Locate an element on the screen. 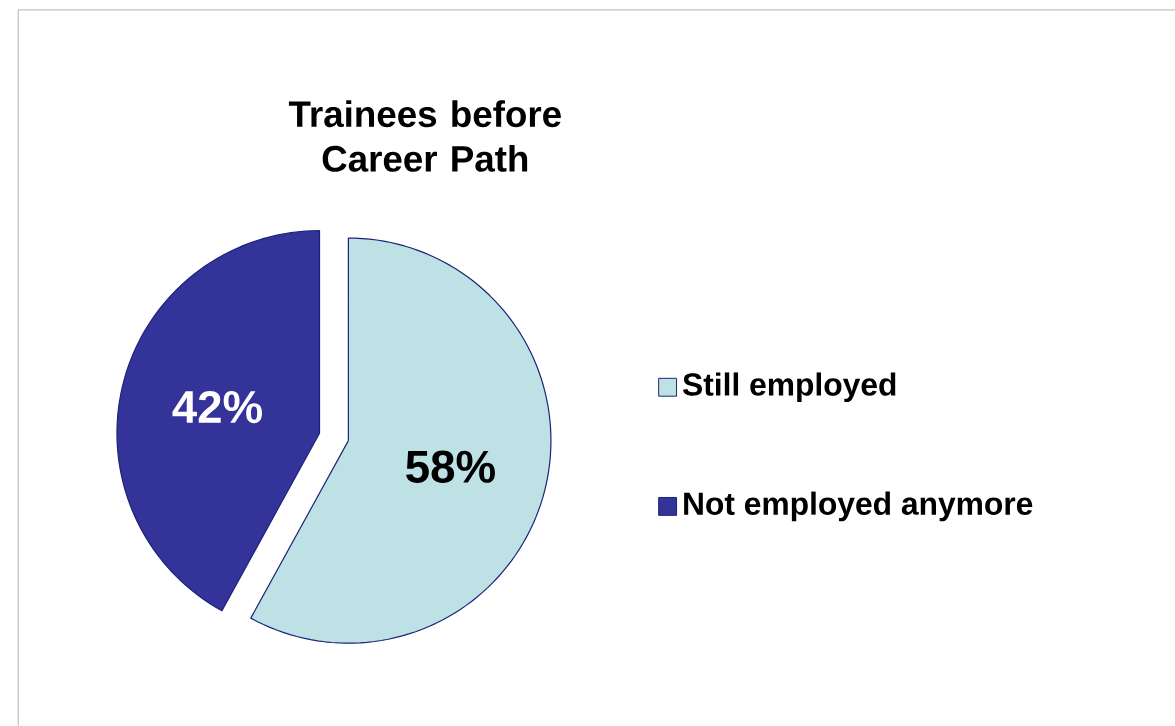 Image resolution: width=1175 pixels, height=726 pixels. data-label: 58% is located at coordinates (450, 467).